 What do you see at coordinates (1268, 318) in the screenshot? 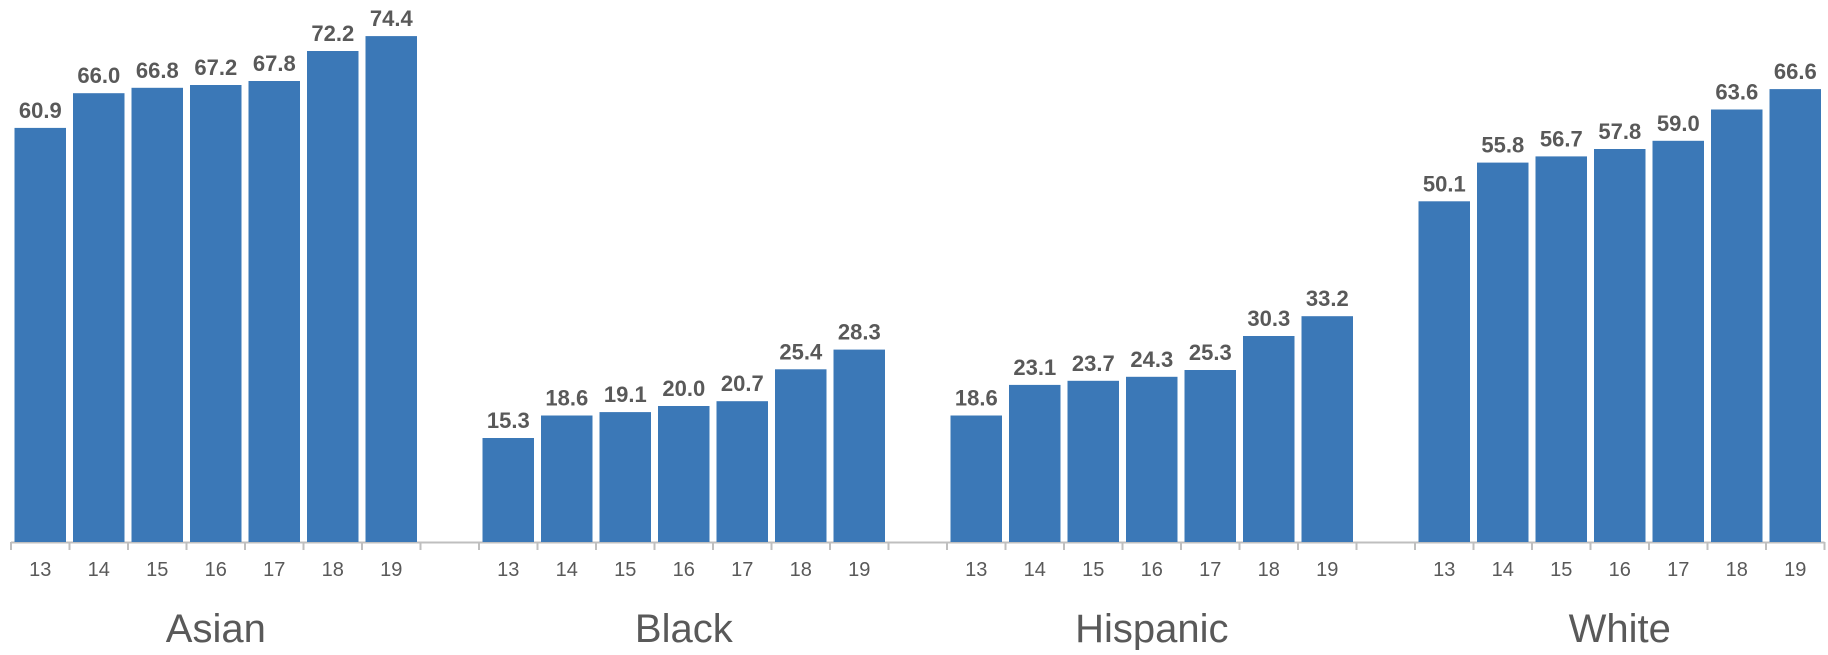
I see `data-label: 30.3` at bounding box center [1268, 318].